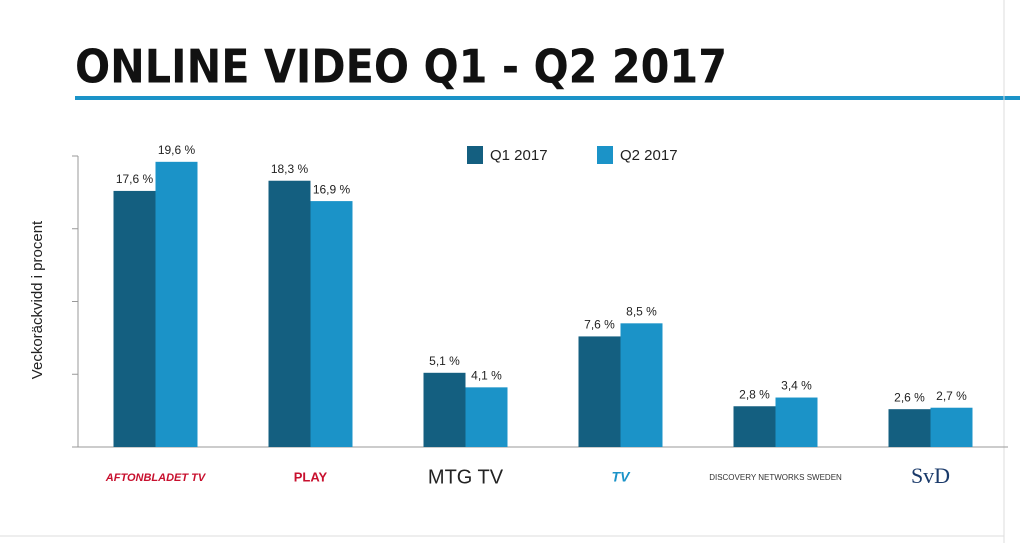 This screenshot has height=543, width=1024. I want to click on x-tick-label: TV, so click(622, 477).